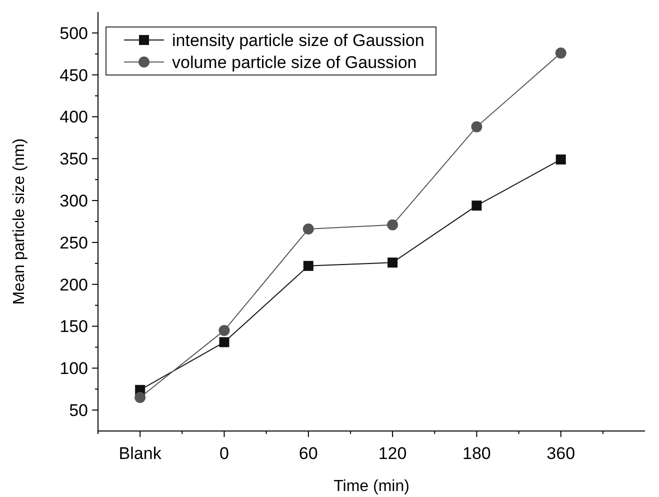 Image resolution: width=659 pixels, height=497 pixels. I want to click on x-tick-label: 120, so click(392, 453).